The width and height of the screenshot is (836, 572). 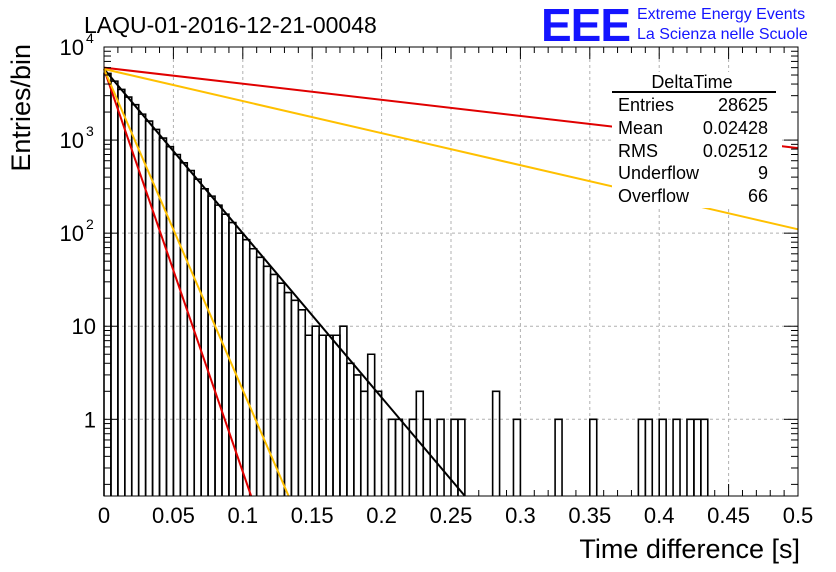 I want to click on stats-row-value: 0.02512, so click(x=735, y=151).